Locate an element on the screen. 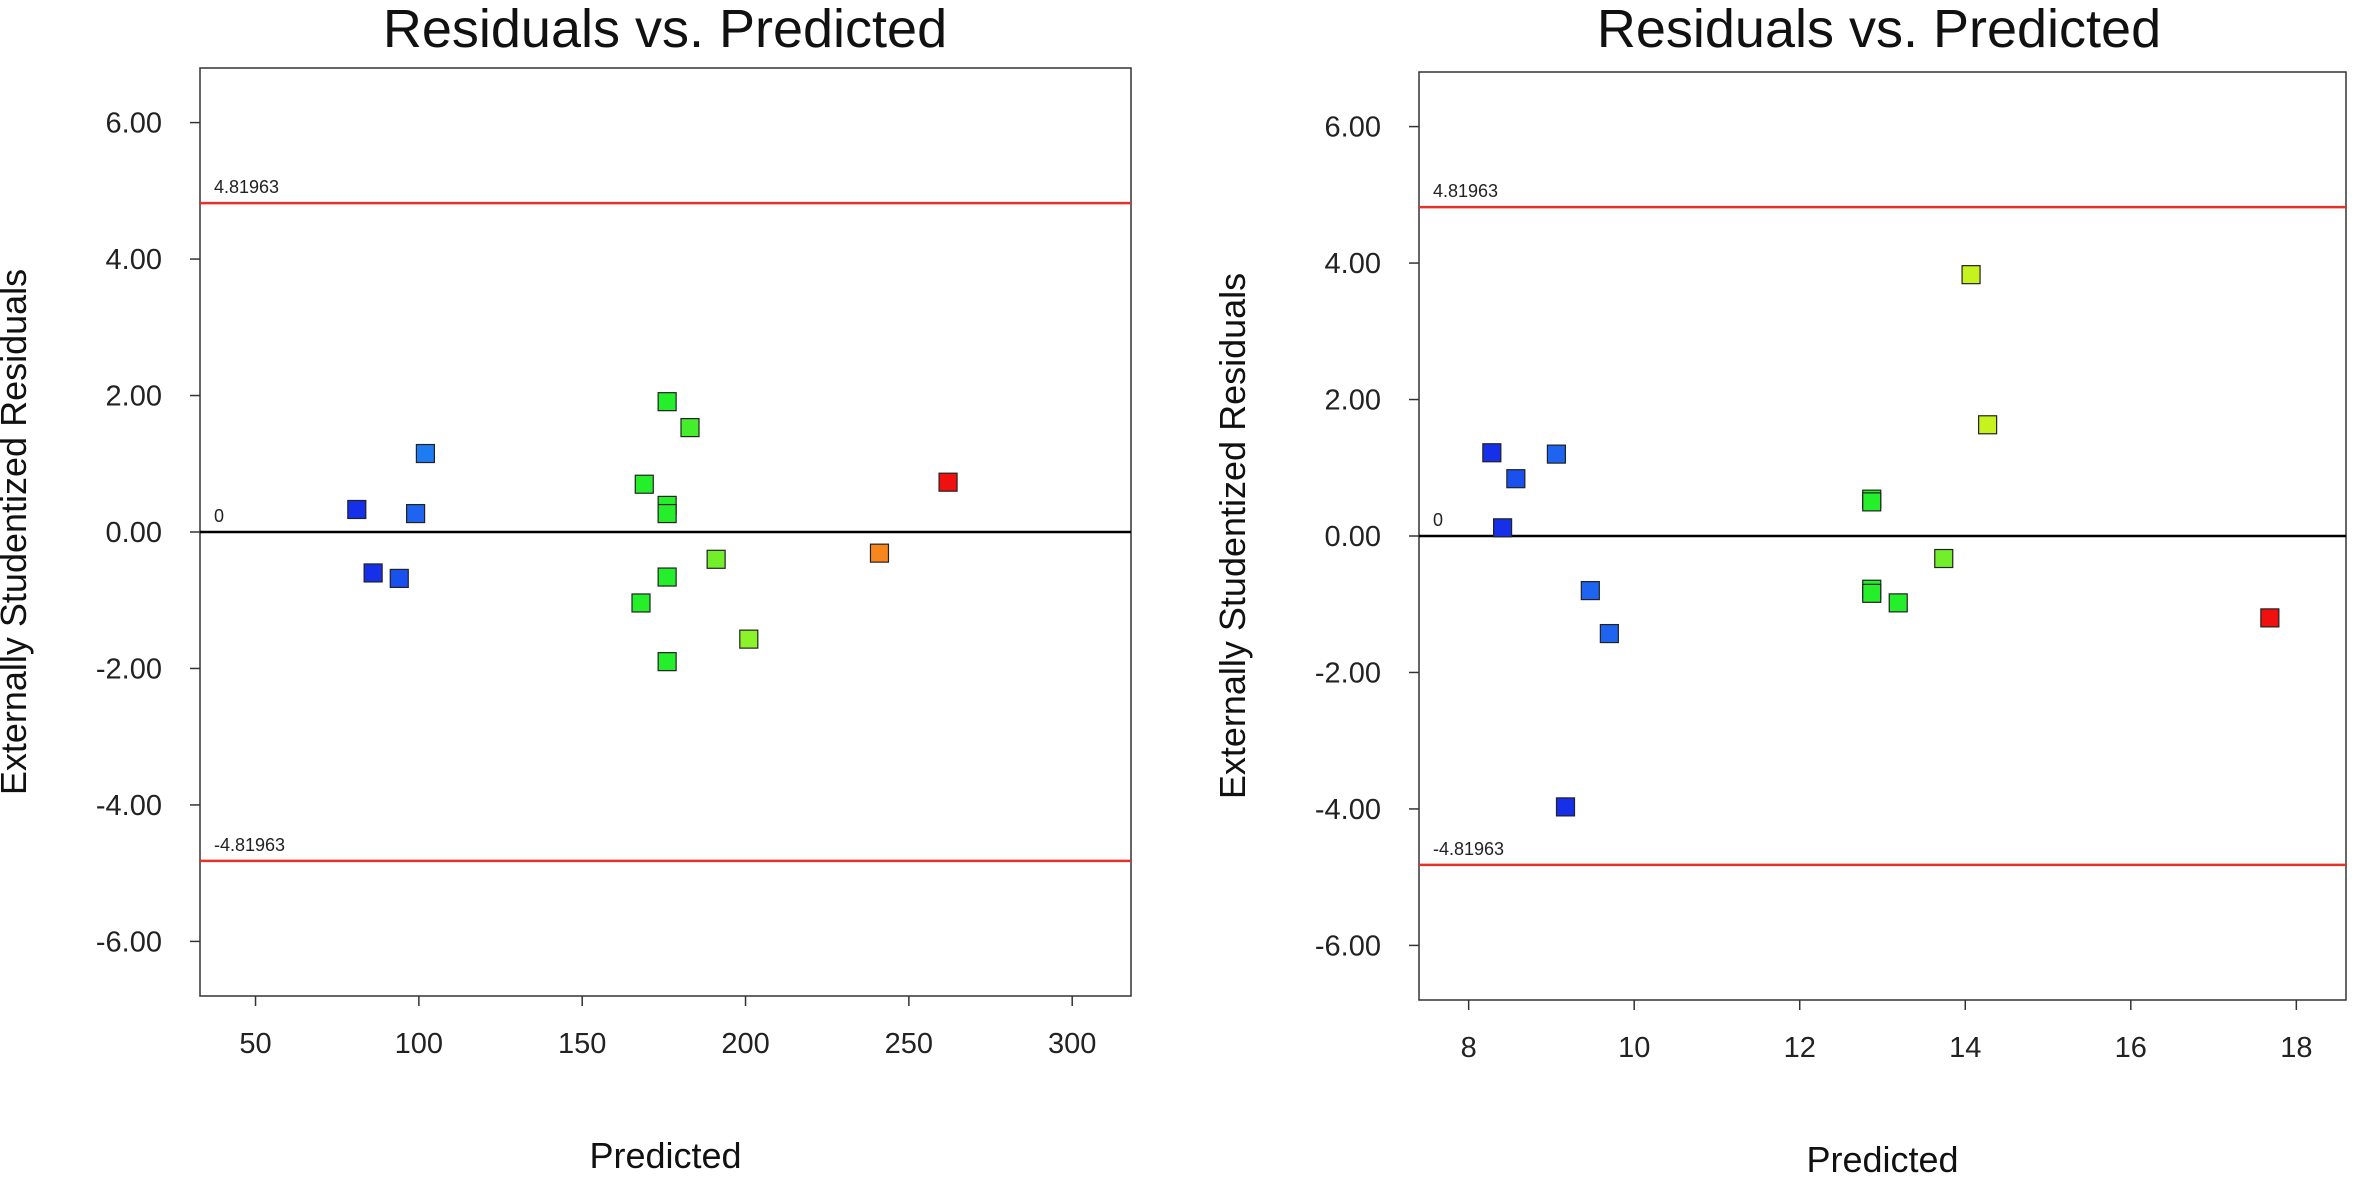 This screenshot has width=2358, height=1201. x-tick-label: 50 is located at coordinates (255, 1044).